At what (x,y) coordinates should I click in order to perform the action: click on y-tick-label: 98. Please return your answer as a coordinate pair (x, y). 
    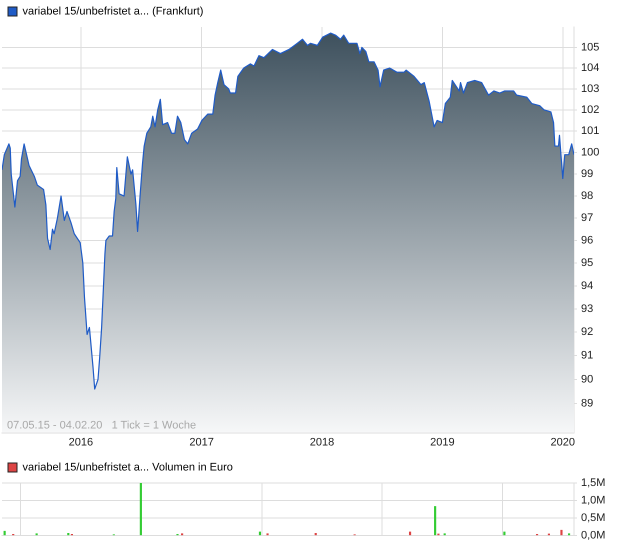
    Looking at the image, I should click on (587, 196).